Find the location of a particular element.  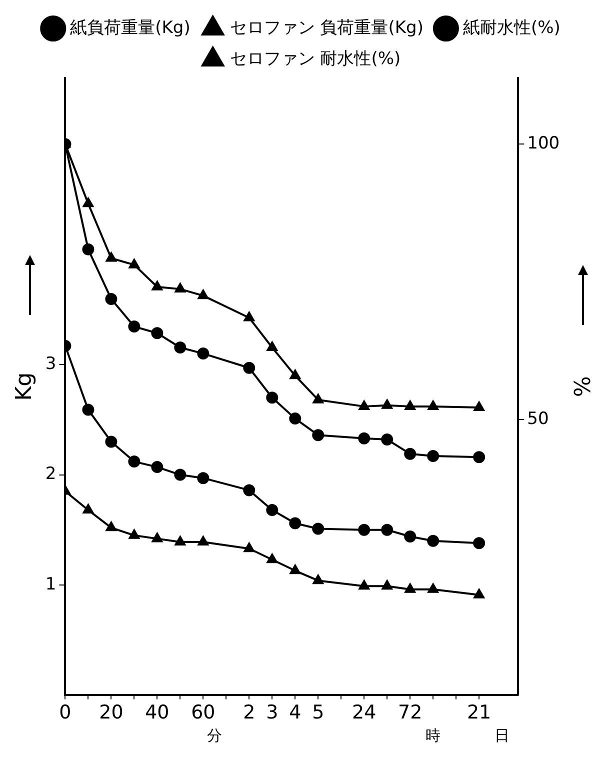

y-axis-title: Kg is located at coordinates (24, 386).